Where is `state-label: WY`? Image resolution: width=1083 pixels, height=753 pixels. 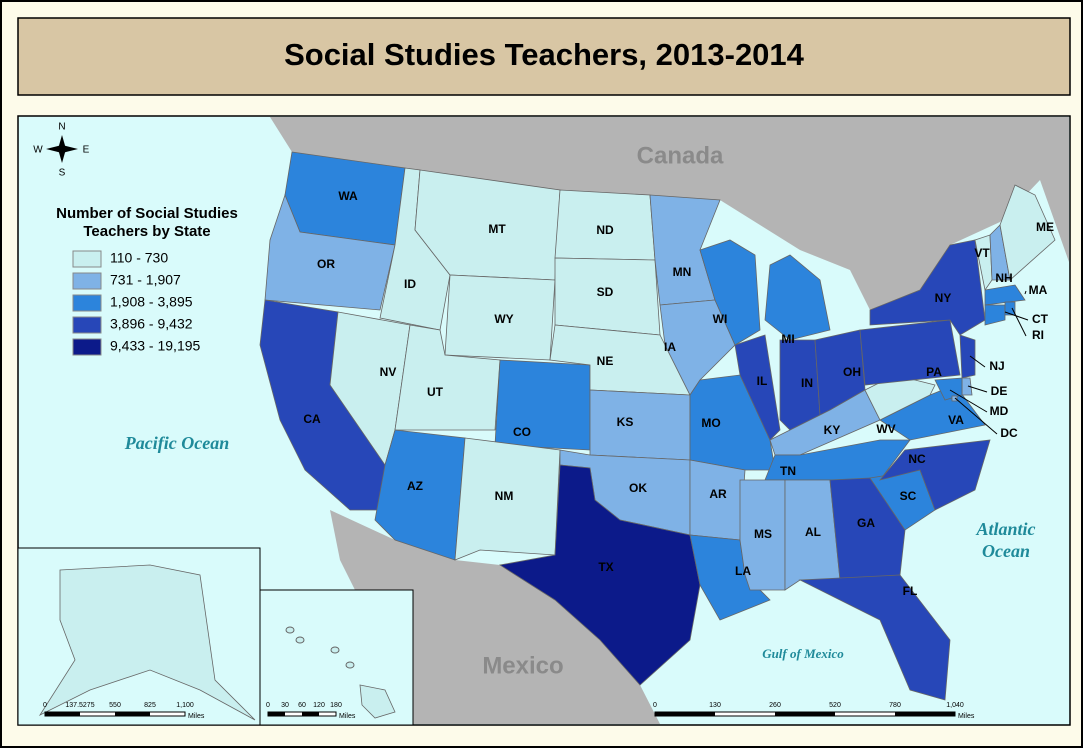 state-label: WY is located at coordinates (503, 319).